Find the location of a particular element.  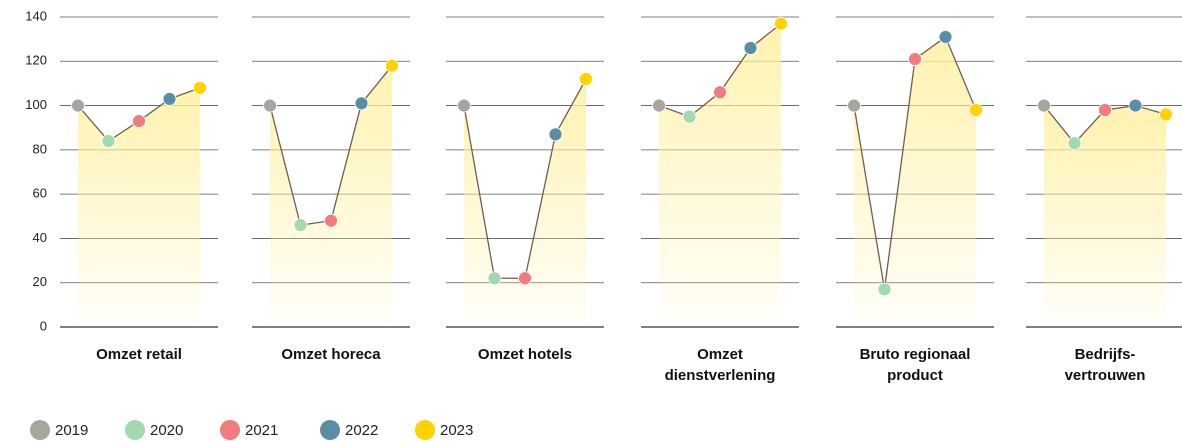

legend-label: 2022 is located at coordinates (361, 430).